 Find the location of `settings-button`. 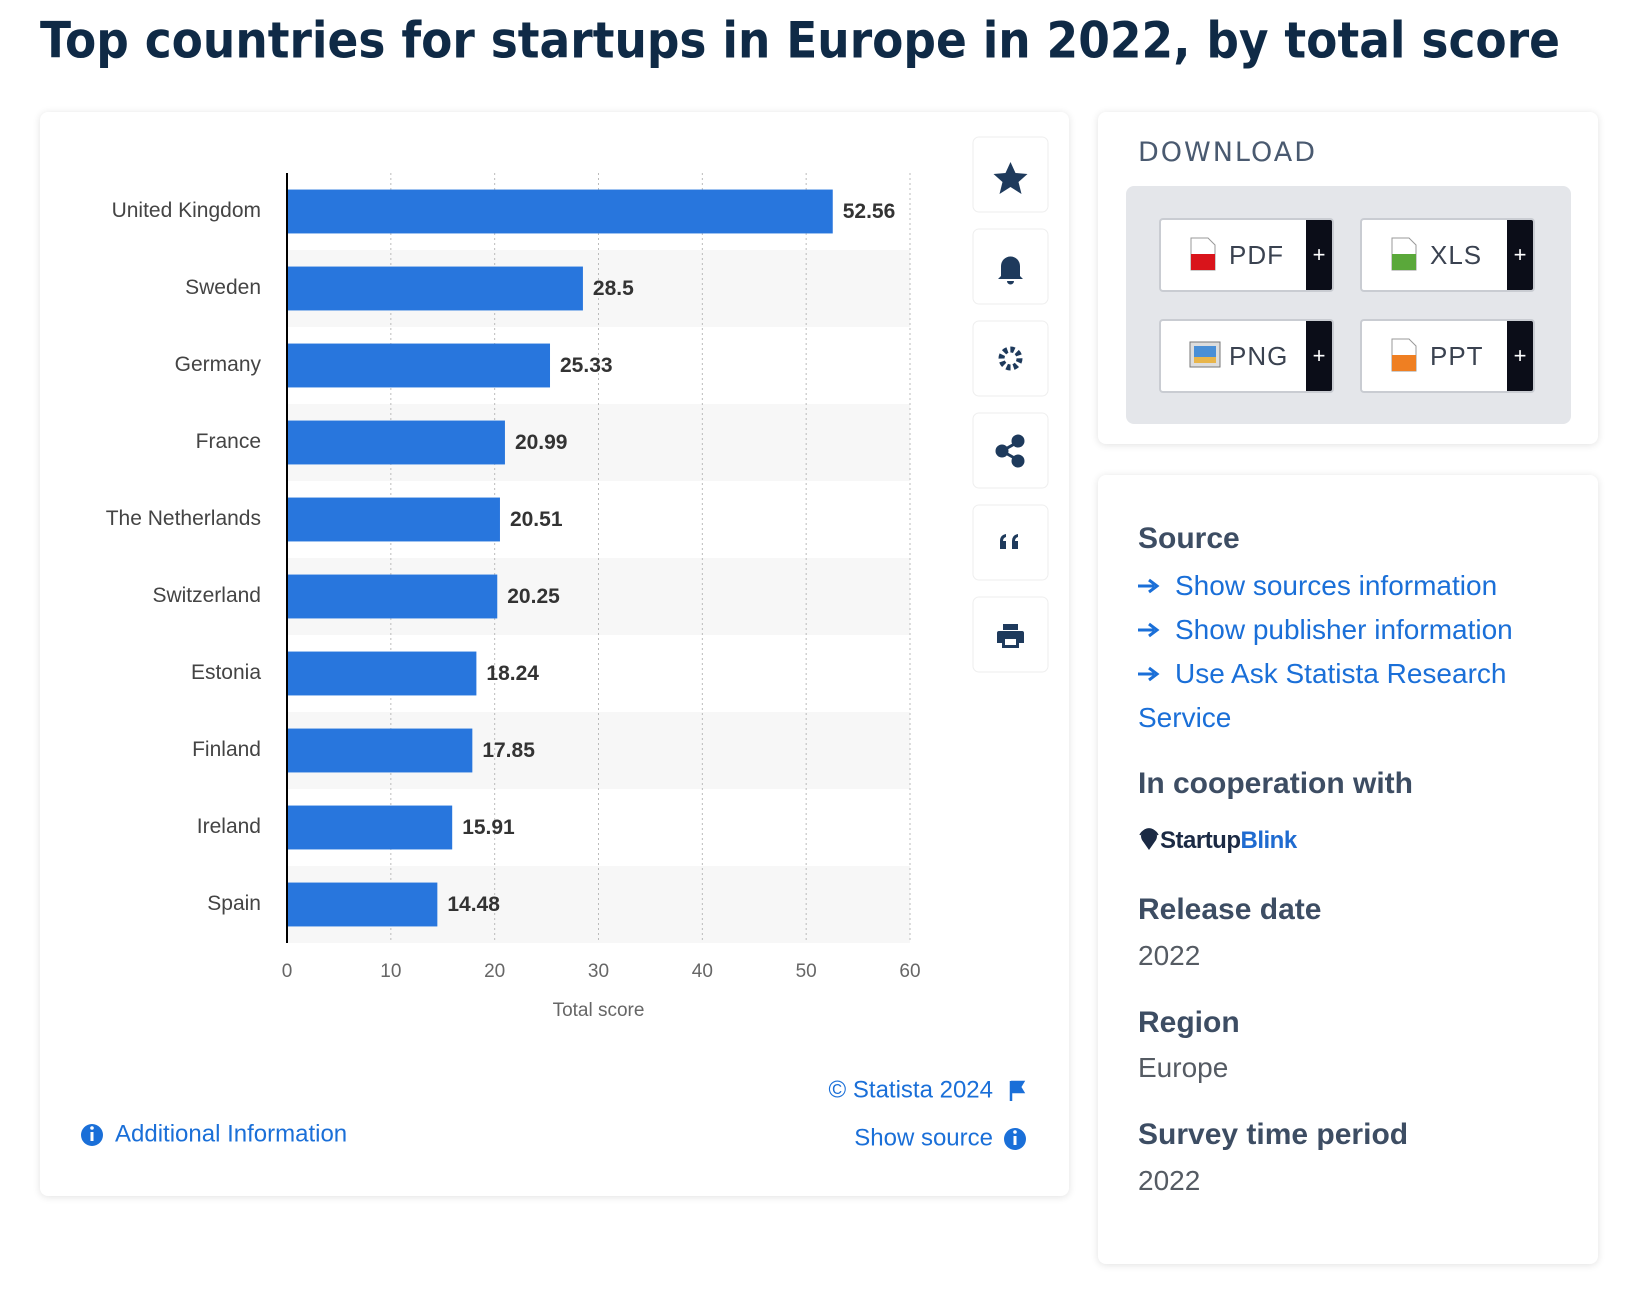

settings-button is located at coordinates (1010, 358).